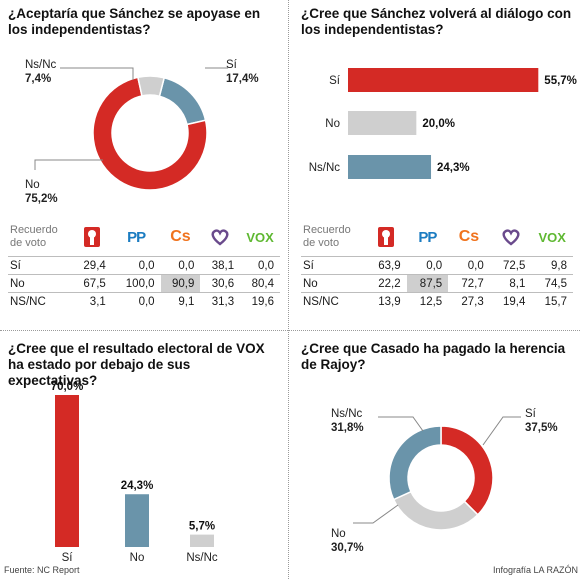 This screenshot has width=580, height=579. I want to click on value-label: 5,7%, so click(202, 527).